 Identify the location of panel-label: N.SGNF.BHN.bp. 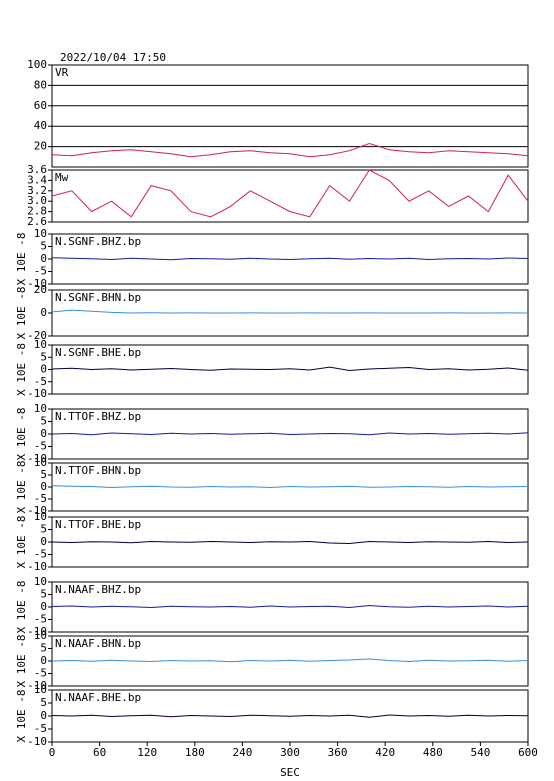
(98, 297).